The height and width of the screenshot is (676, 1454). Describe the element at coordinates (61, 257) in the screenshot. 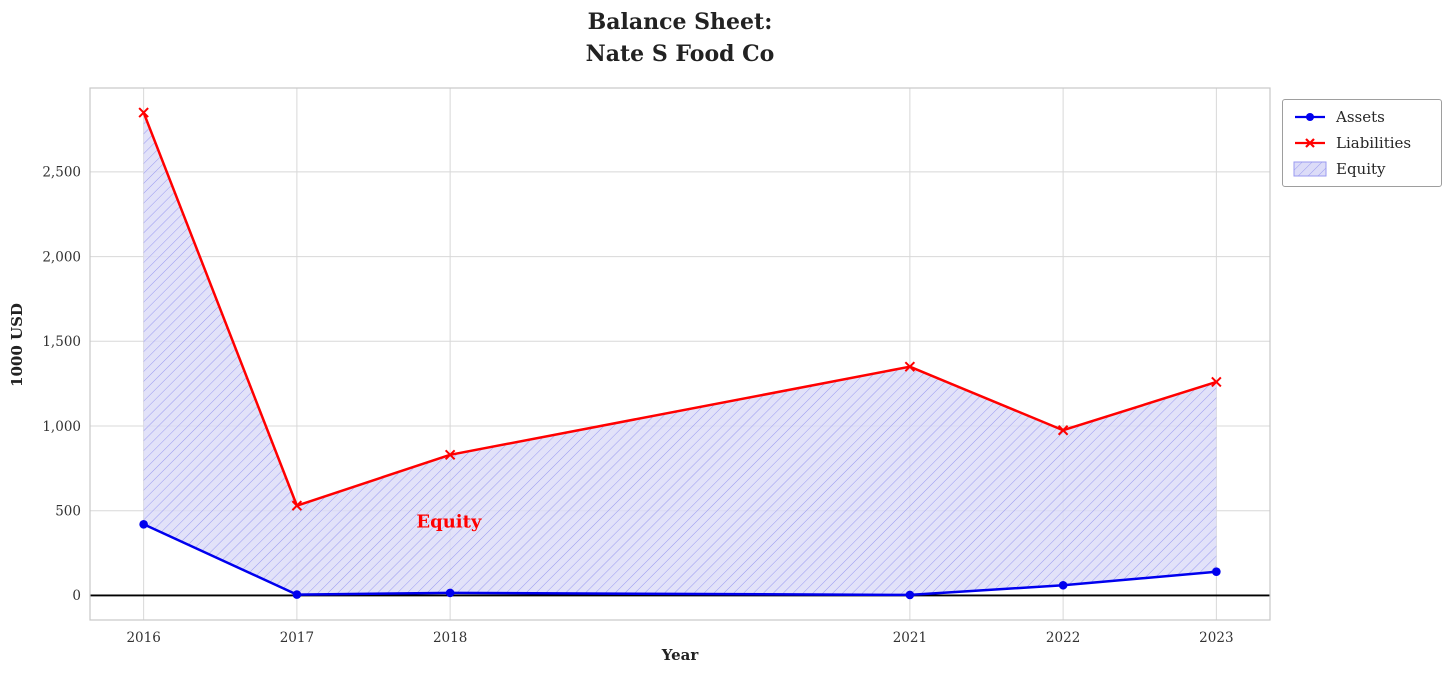

I see `y-tick-label: 2,000` at that location.